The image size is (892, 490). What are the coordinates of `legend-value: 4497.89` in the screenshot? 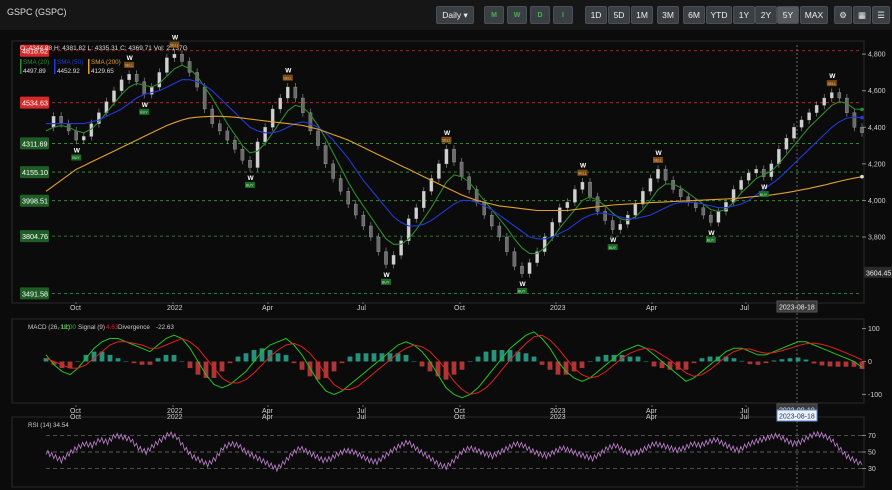 It's located at (34, 71).